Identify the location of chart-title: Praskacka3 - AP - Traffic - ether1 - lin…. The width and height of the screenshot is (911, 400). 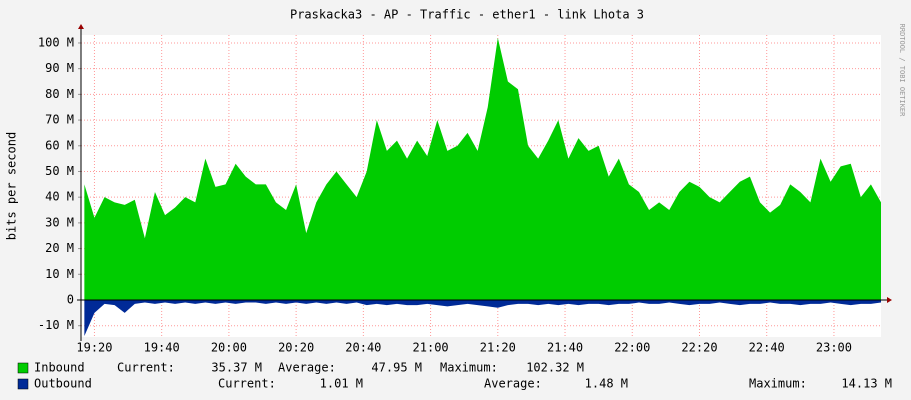
(467, 15).